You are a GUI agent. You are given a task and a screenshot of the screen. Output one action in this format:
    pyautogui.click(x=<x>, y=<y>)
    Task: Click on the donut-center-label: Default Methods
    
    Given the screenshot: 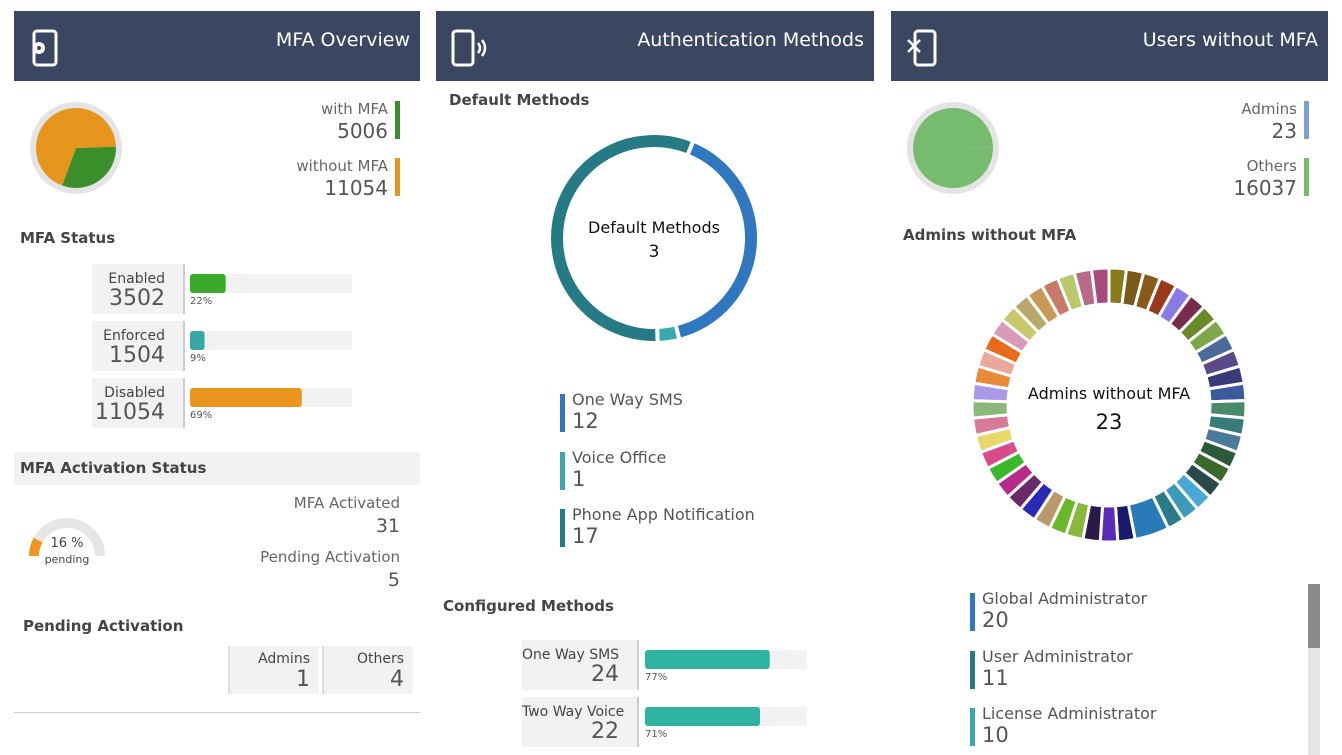 What is the action you would take?
    pyautogui.click(x=654, y=227)
    